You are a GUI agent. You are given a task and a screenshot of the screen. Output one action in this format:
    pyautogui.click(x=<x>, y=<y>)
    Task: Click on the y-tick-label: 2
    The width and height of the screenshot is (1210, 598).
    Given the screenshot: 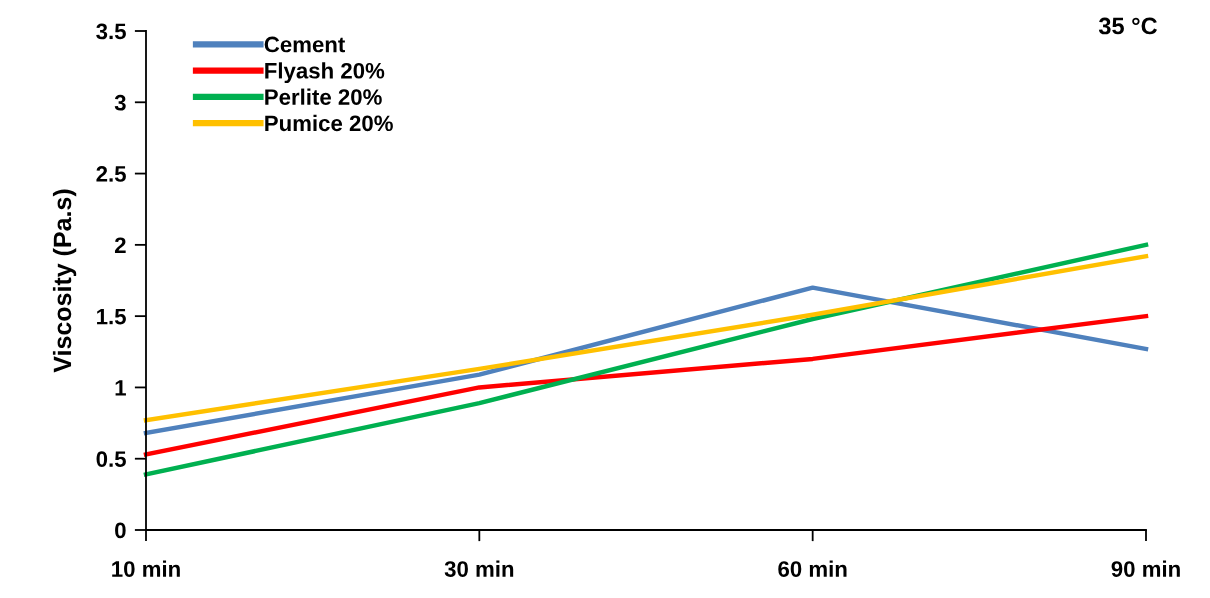 What is the action you would take?
    pyautogui.click(x=120, y=245)
    